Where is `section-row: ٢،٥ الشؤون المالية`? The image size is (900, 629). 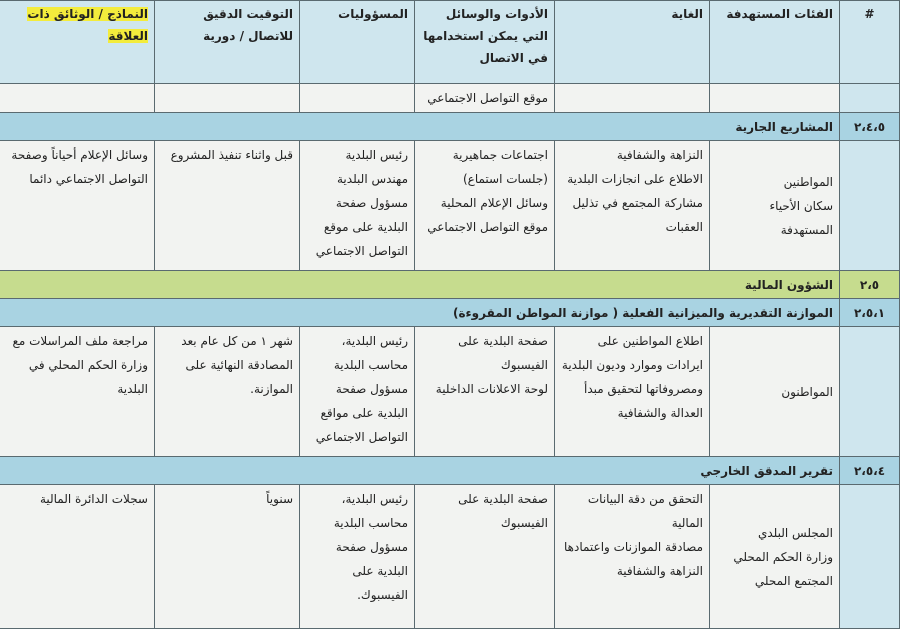 section-row: ٢،٥ الشؤون المالية is located at coordinates (450, 284).